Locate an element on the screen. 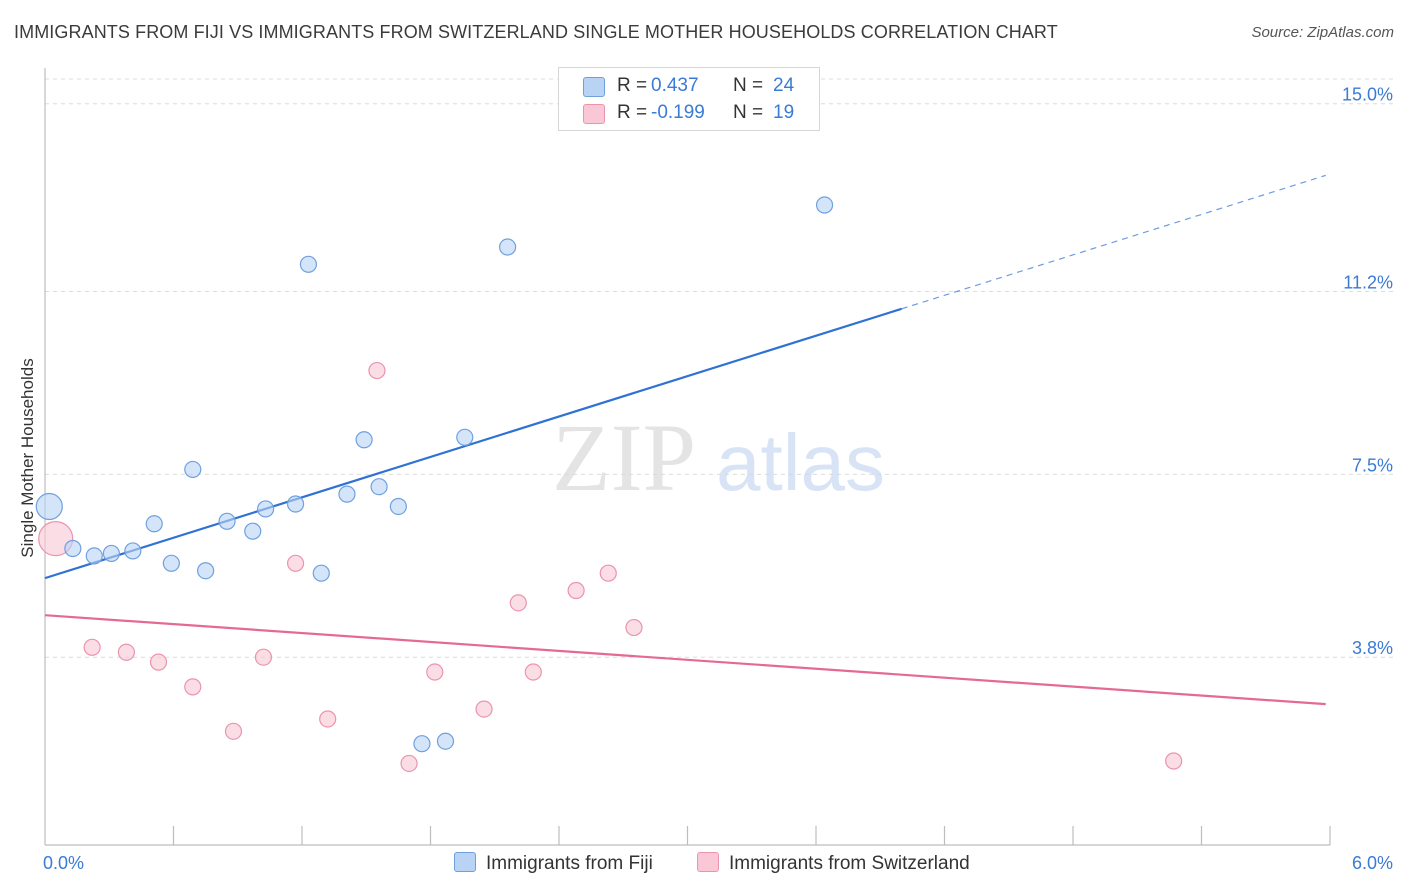 This screenshot has height=892, width=1406. trend-line-fiji-extension is located at coordinates (1113, 242).